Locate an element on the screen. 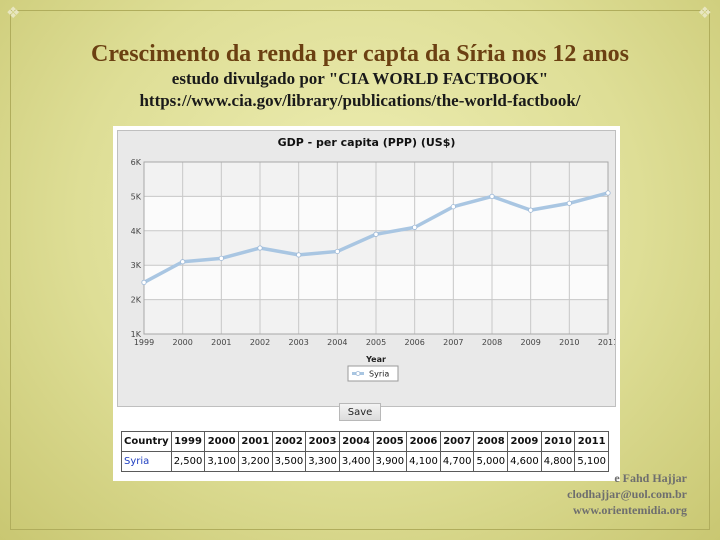 The width and height of the screenshot is (720, 540). x-tick-label: 2009 is located at coordinates (530, 342).